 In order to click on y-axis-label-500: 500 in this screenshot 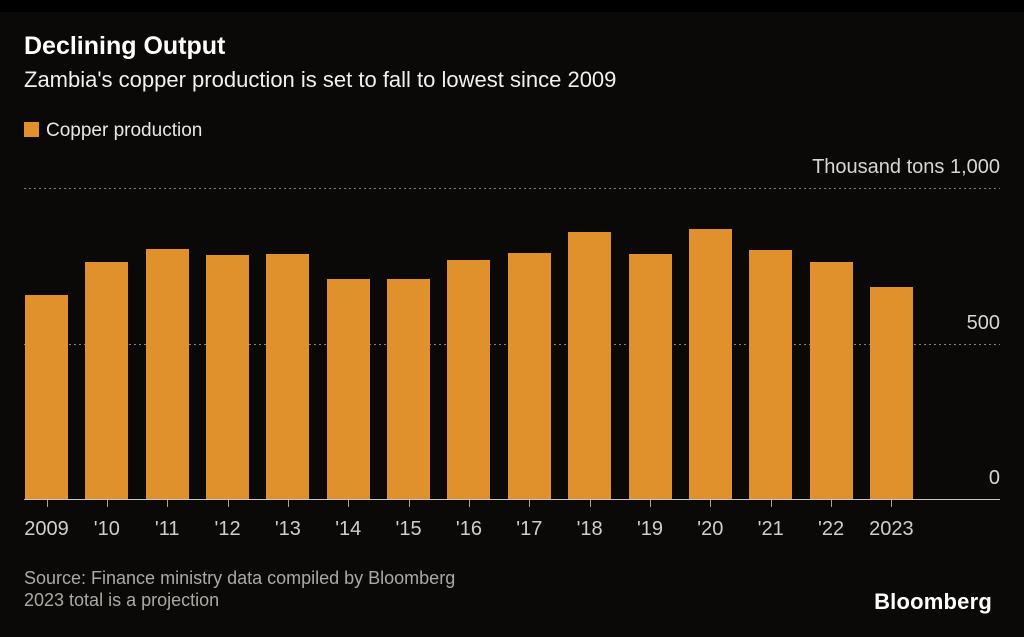, I will do `click(983, 322)`.